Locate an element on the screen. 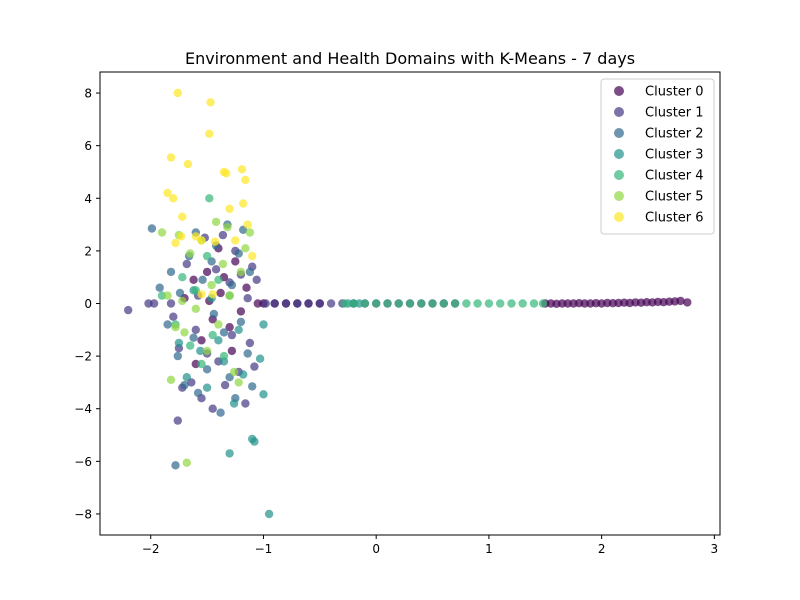  legend-label: Cluster 4 is located at coordinates (674, 176).